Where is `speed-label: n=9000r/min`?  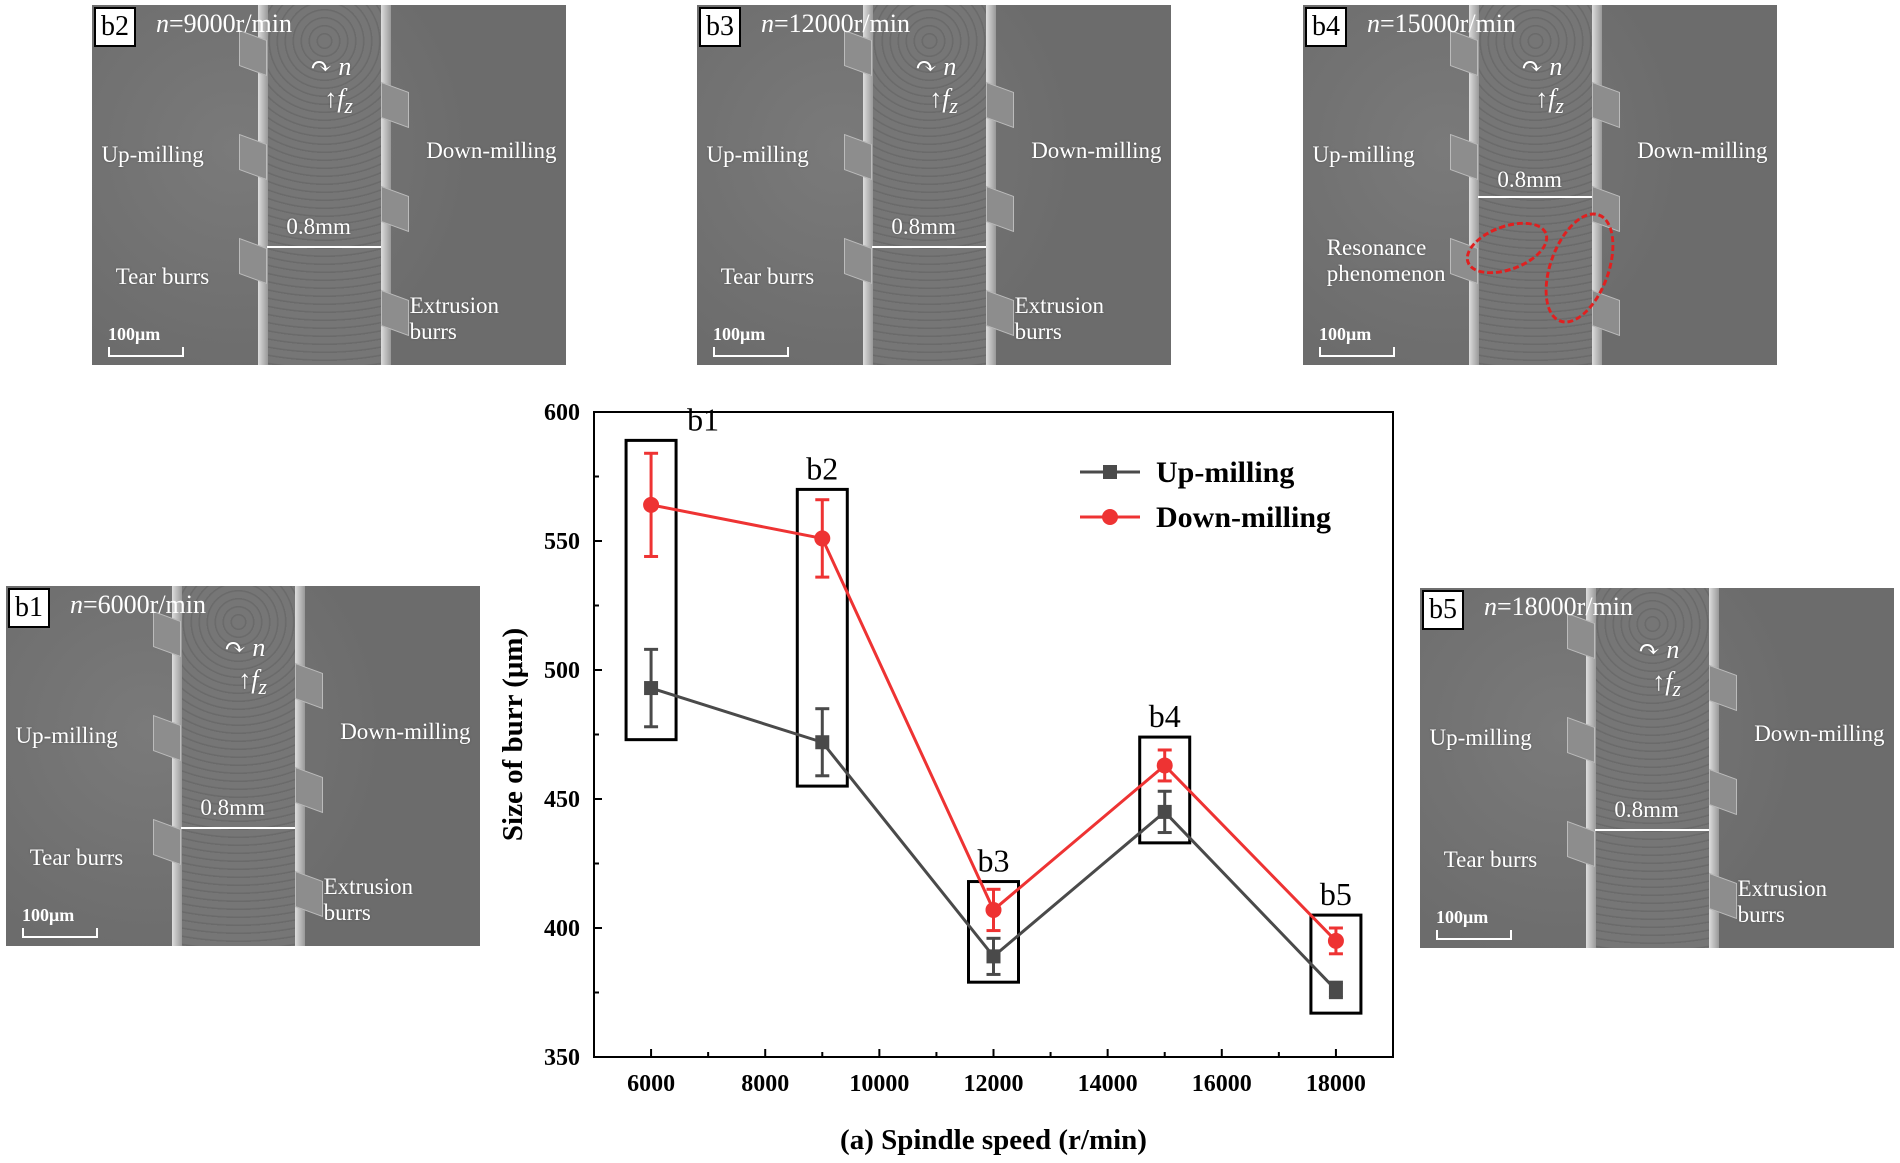
speed-label: n=9000r/min is located at coordinates (224, 24).